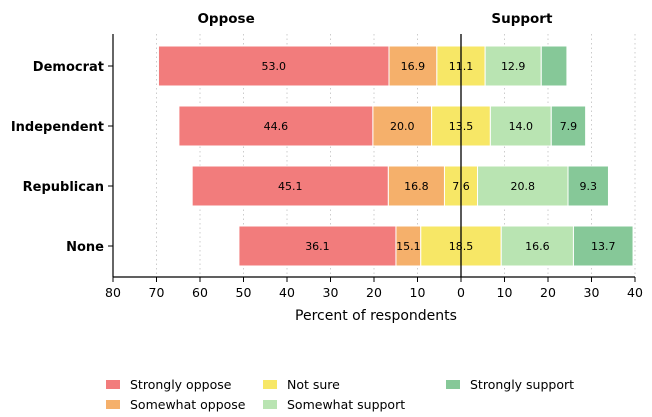 This screenshot has height=417, width=652. I want to click on legend-item: Strongly support, so click(510, 384).